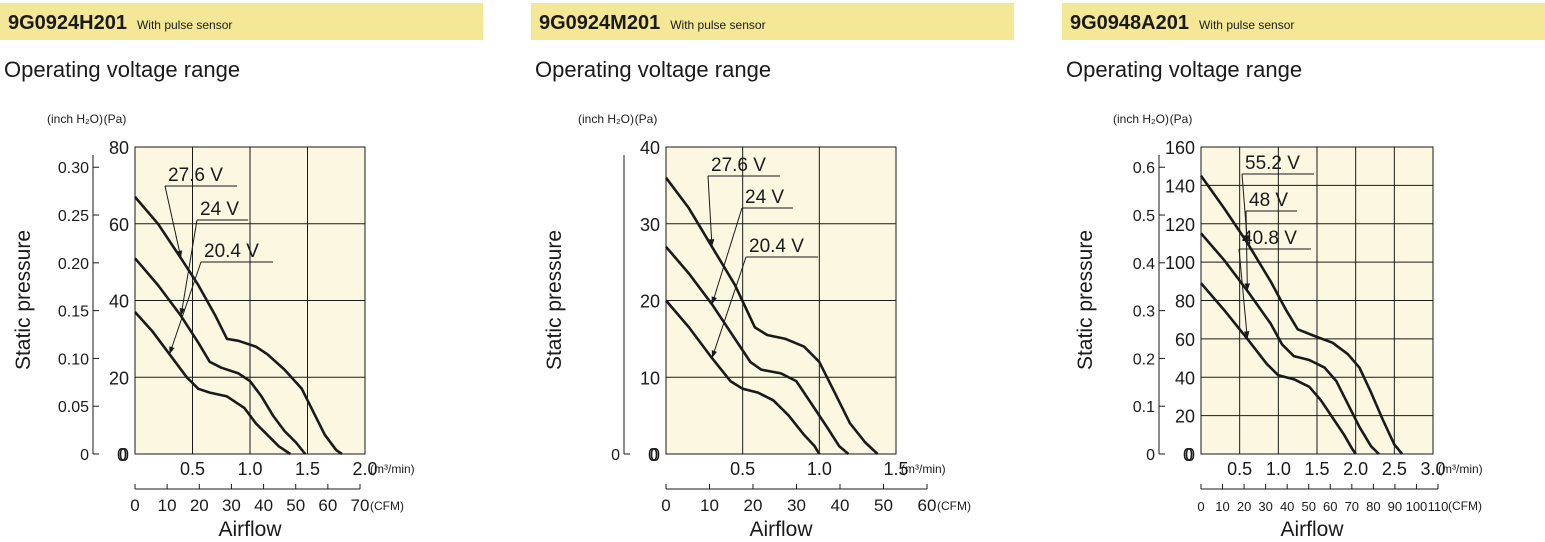 The width and height of the screenshot is (1545, 542). I want to click on y-tick-label-inch: 0.15, so click(73, 312).